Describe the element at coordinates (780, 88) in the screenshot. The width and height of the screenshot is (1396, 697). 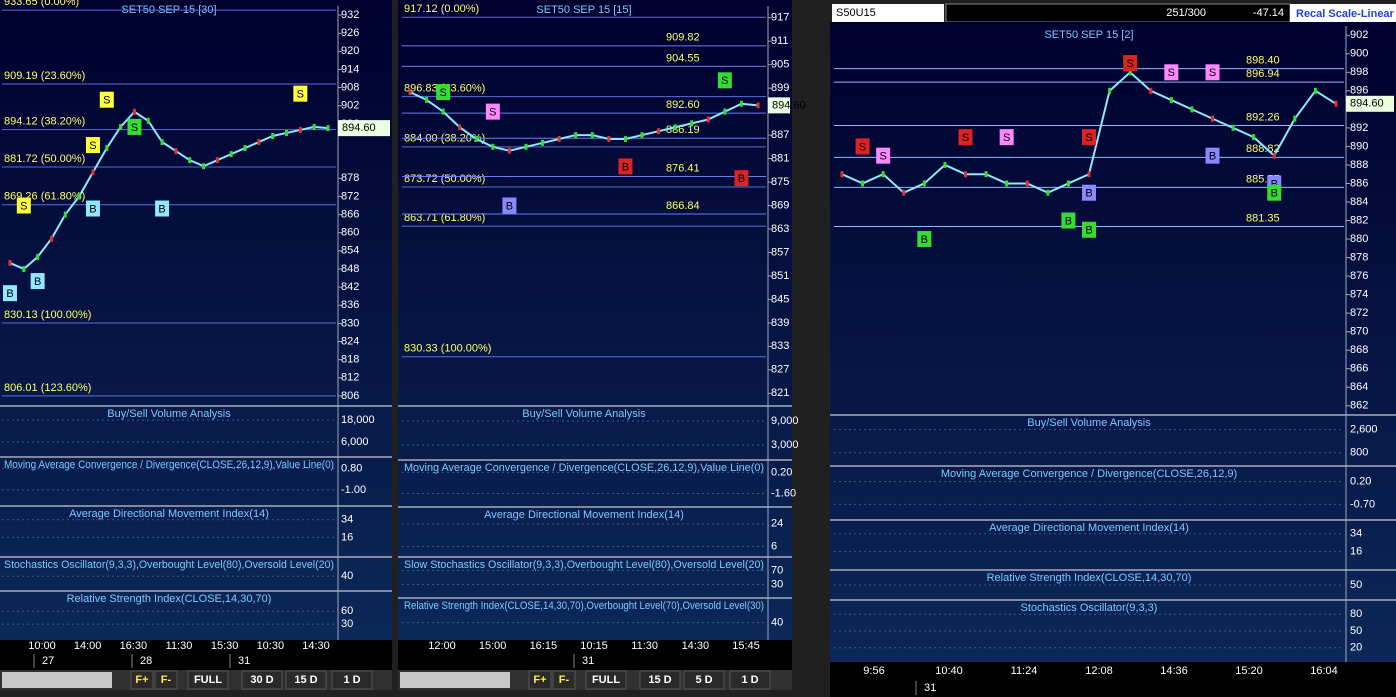
I see `price-tick-label: 899` at that location.